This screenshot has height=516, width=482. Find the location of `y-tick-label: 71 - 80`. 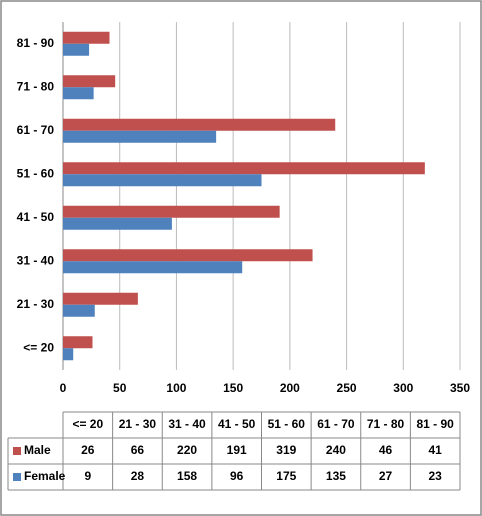

y-tick-label: 71 - 80 is located at coordinates (36, 86).